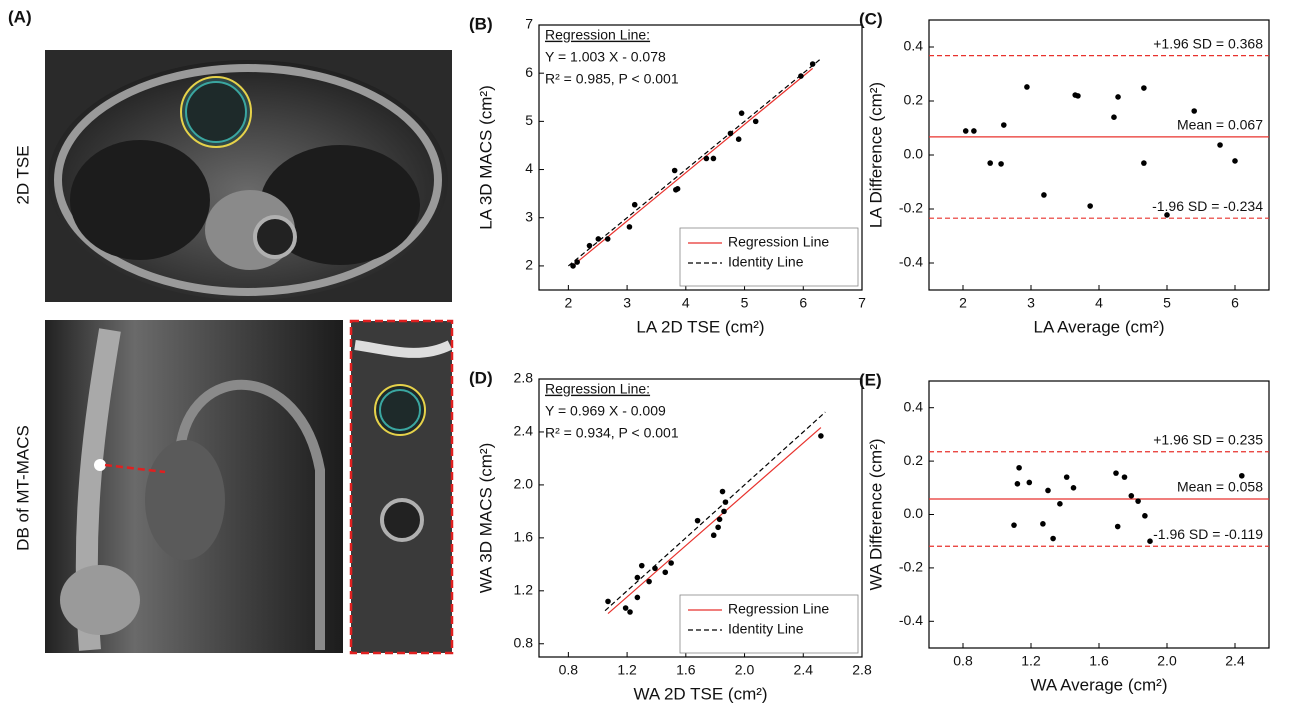 The height and width of the screenshot is (705, 1301). What do you see at coordinates (914, 46) in the screenshot?
I see `y-tick-label: 0.4` at bounding box center [914, 46].